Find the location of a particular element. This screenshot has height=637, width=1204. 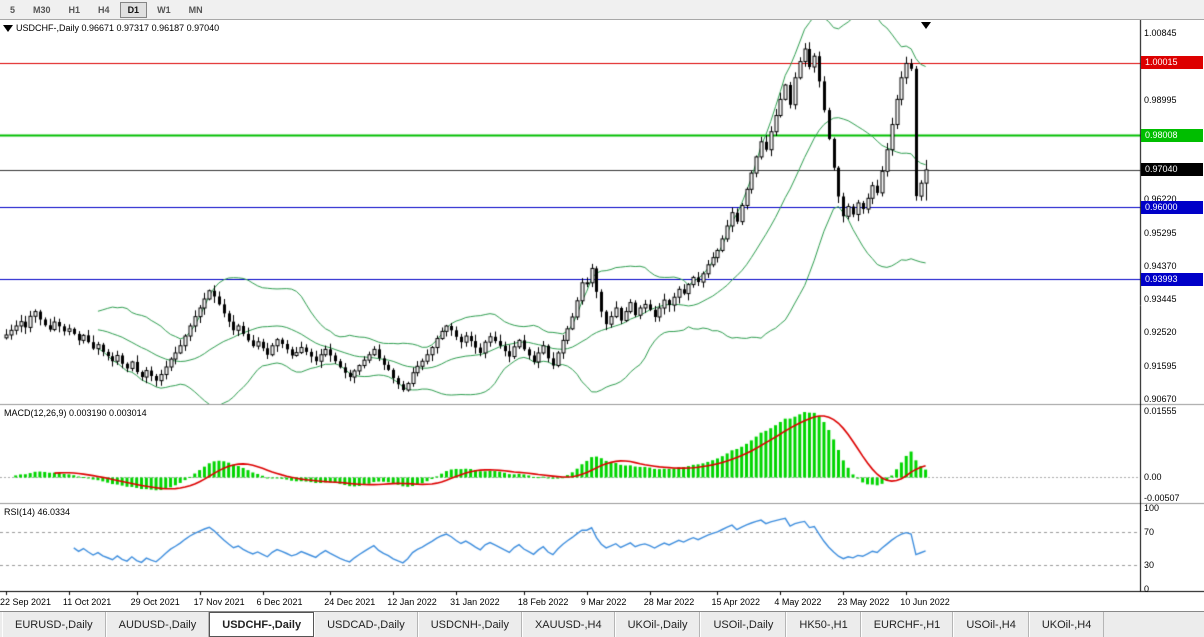

timeframe-button-h4: H4 is located at coordinates (104, 9).